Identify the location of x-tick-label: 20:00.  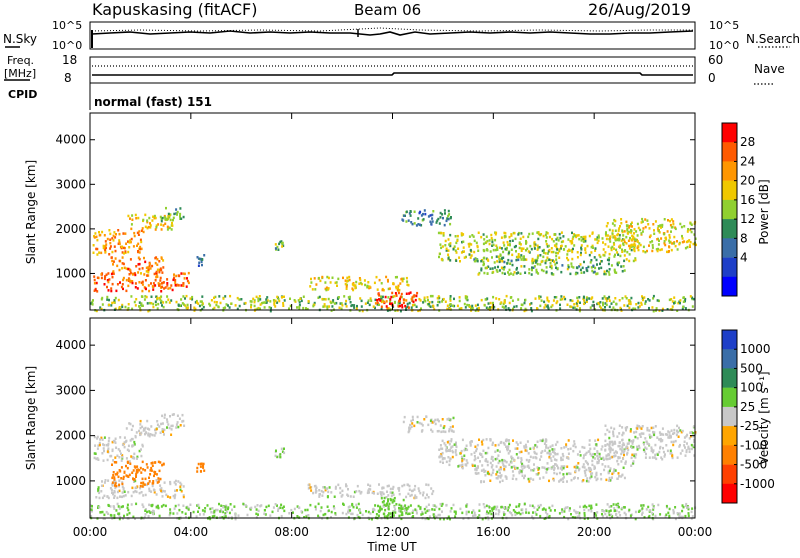
(594, 532).